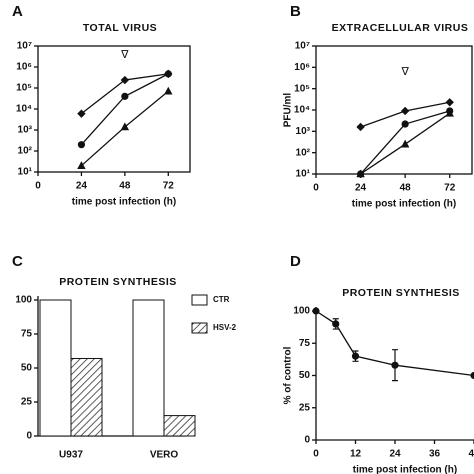 The image size is (474, 474). Describe the element at coordinates (17, 261) in the screenshot. I see `panel-letter: C` at that location.